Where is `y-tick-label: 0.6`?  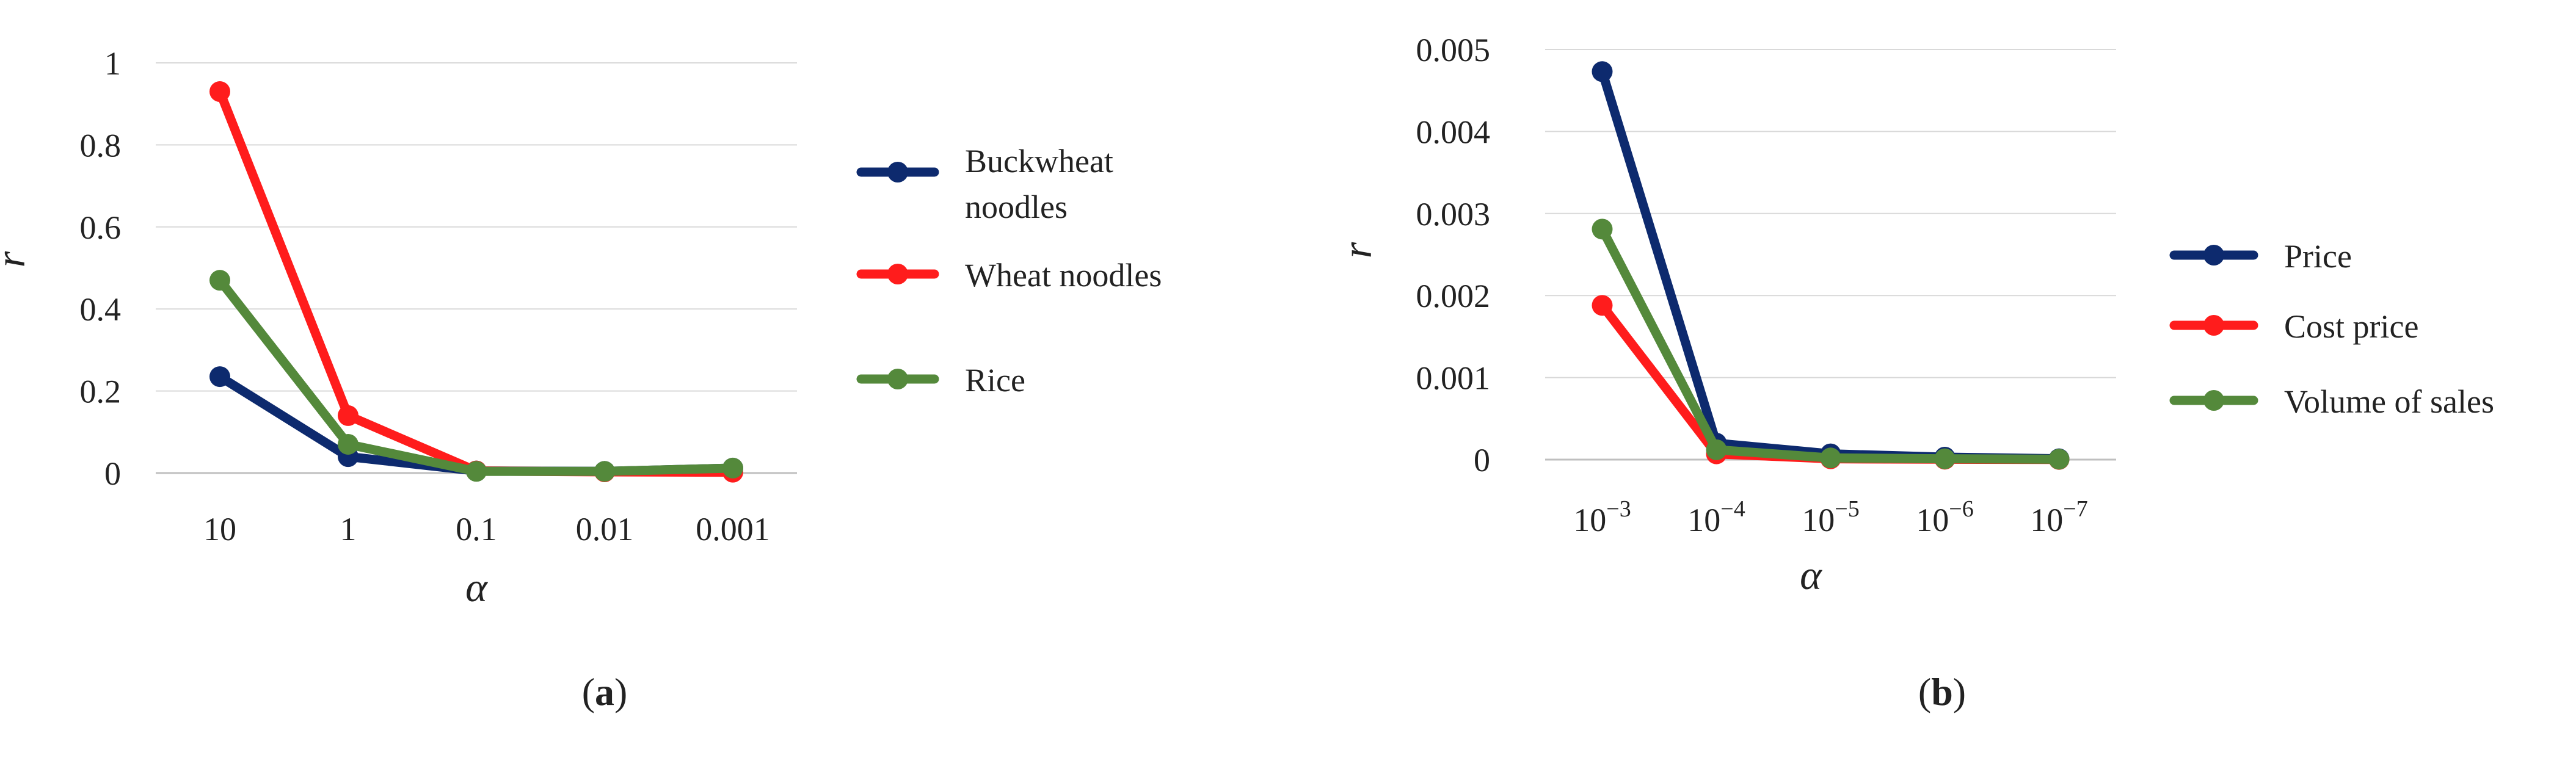
y-tick-label: 0.6 is located at coordinates (101, 228).